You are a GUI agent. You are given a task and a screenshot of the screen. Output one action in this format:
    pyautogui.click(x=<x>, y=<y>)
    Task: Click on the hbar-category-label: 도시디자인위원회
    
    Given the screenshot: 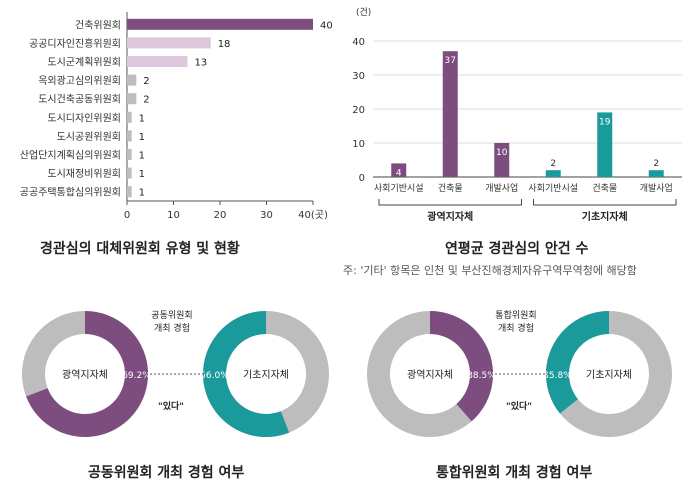 What is the action you would take?
    pyautogui.click(x=84, y=117)
    